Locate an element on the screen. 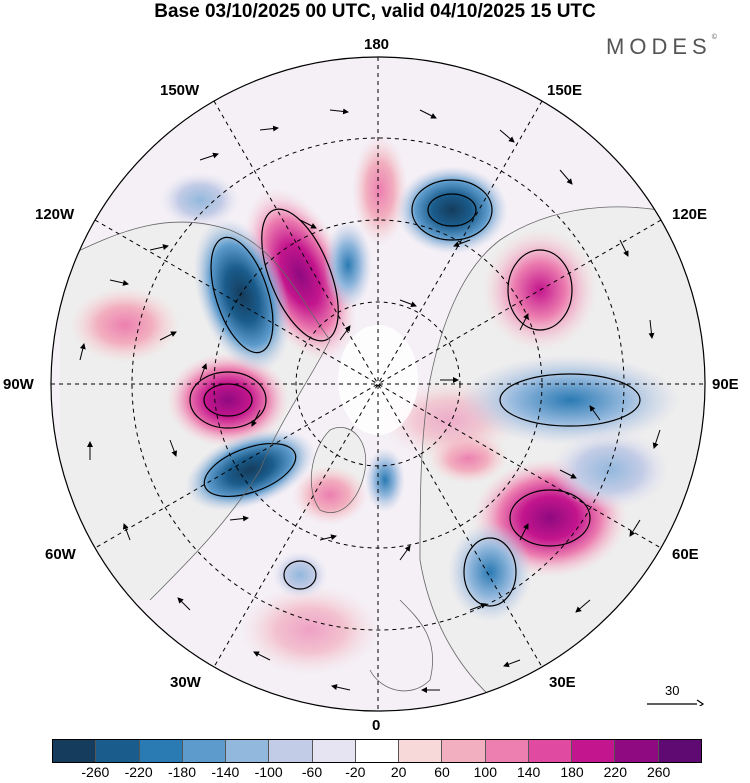 The image size is (750, 783). colorbar-tick-label: 180 is located at coordinates (572, 772).